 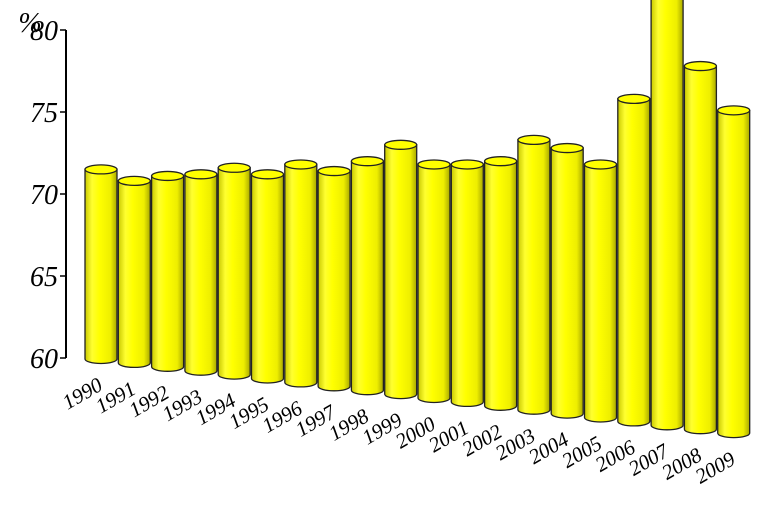 What do you see at coordinates (29, 23) in the screenshot?
I see `y-axis-unit-label: %` at bounding box center [29, 23].